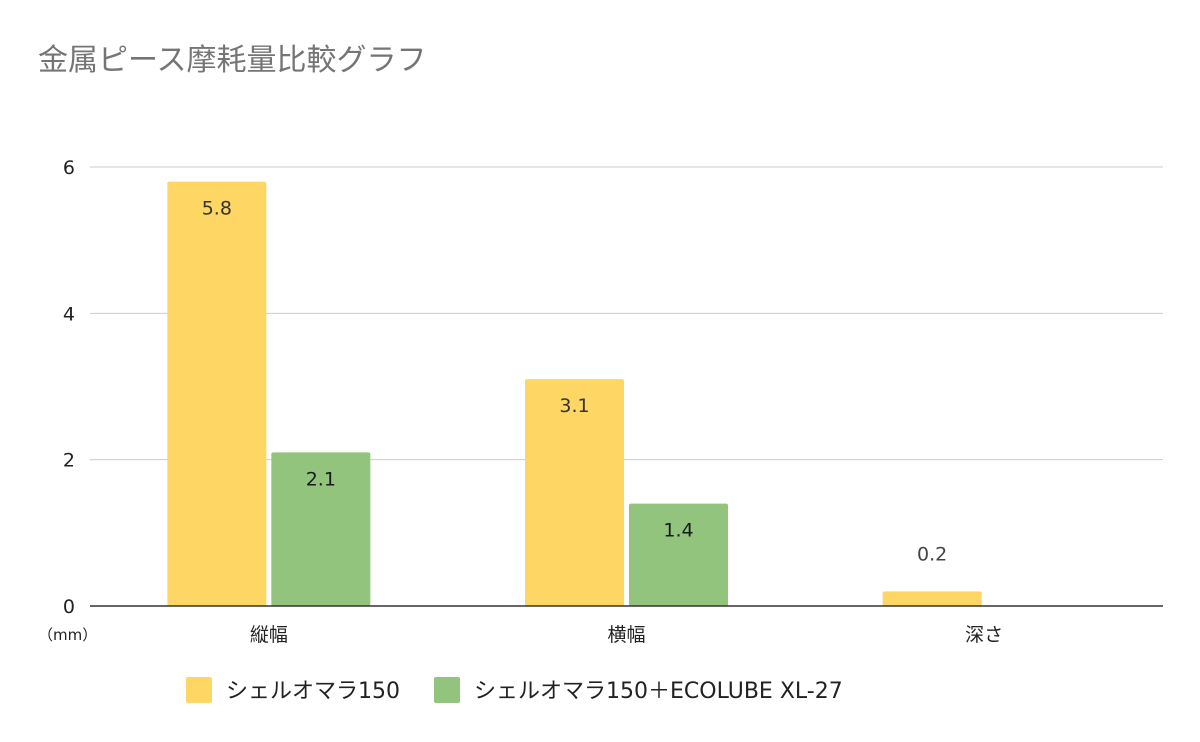 Image resolution: width=1200 pixels, height=742 pixels. I want to click on legend-label-2: シェルオマラ150＋ECOLUBE XL-27, so click(658, 691).